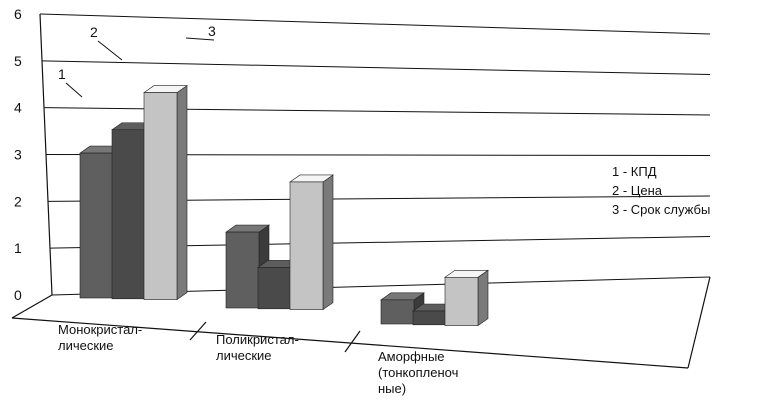 The image size is (762, 406). Describe the element at coordinates (18, 108) in the screenshot. I see `y-tick-label-4: 4` at that location.